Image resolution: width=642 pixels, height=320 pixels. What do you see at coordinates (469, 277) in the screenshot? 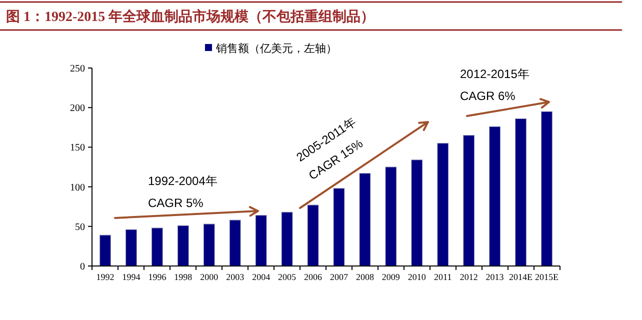
I see `x-tick-label: 2012` at bounding box center [469, 277].